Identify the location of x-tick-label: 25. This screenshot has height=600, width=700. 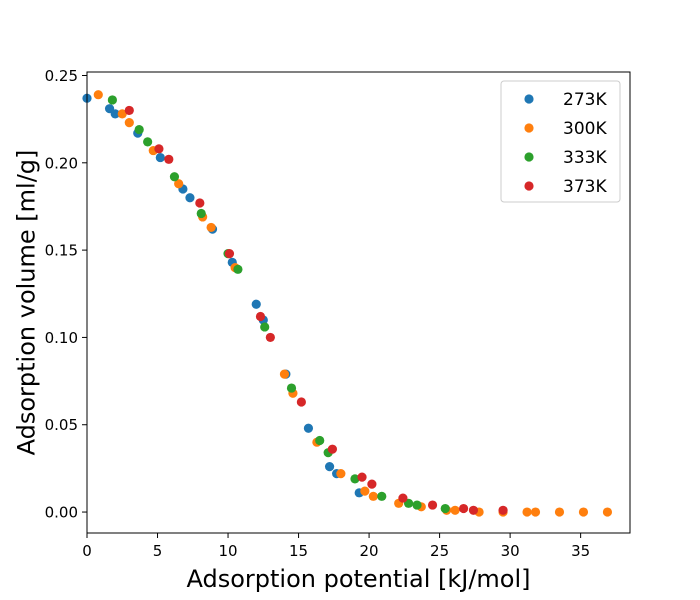
(439, 551).